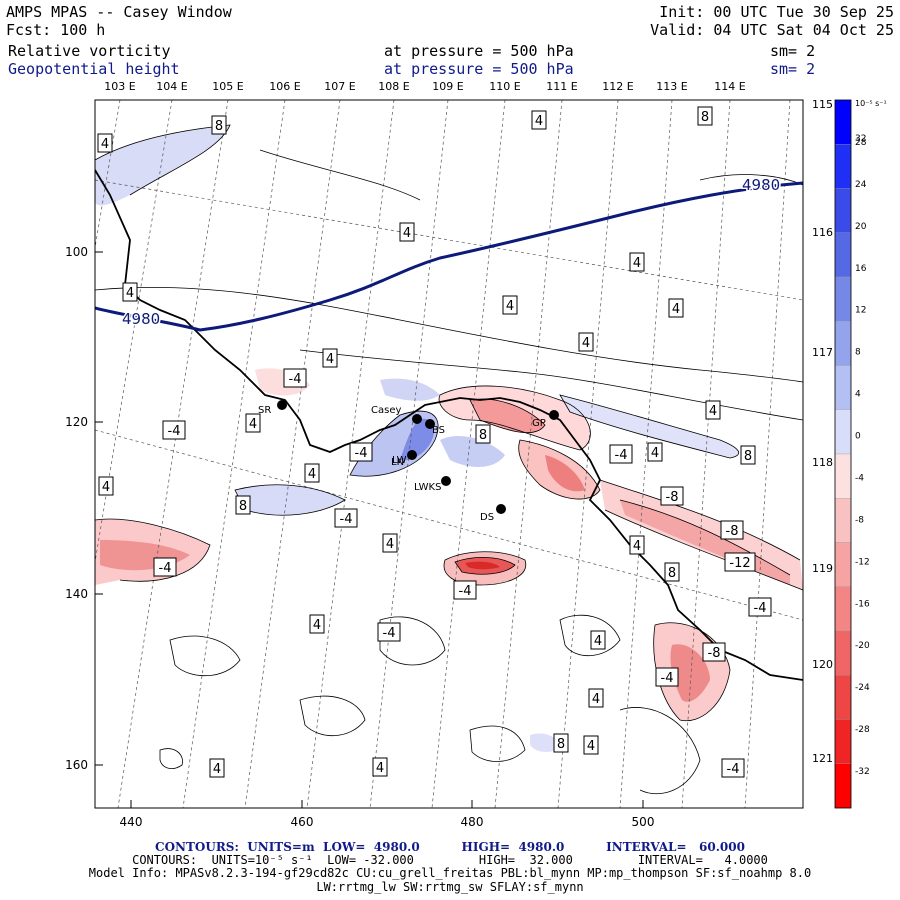  What do you see at coordinates (617, 86) in the screenshot?
I see `top-longitude-label: 112 E` at bounding box center [617, 86].